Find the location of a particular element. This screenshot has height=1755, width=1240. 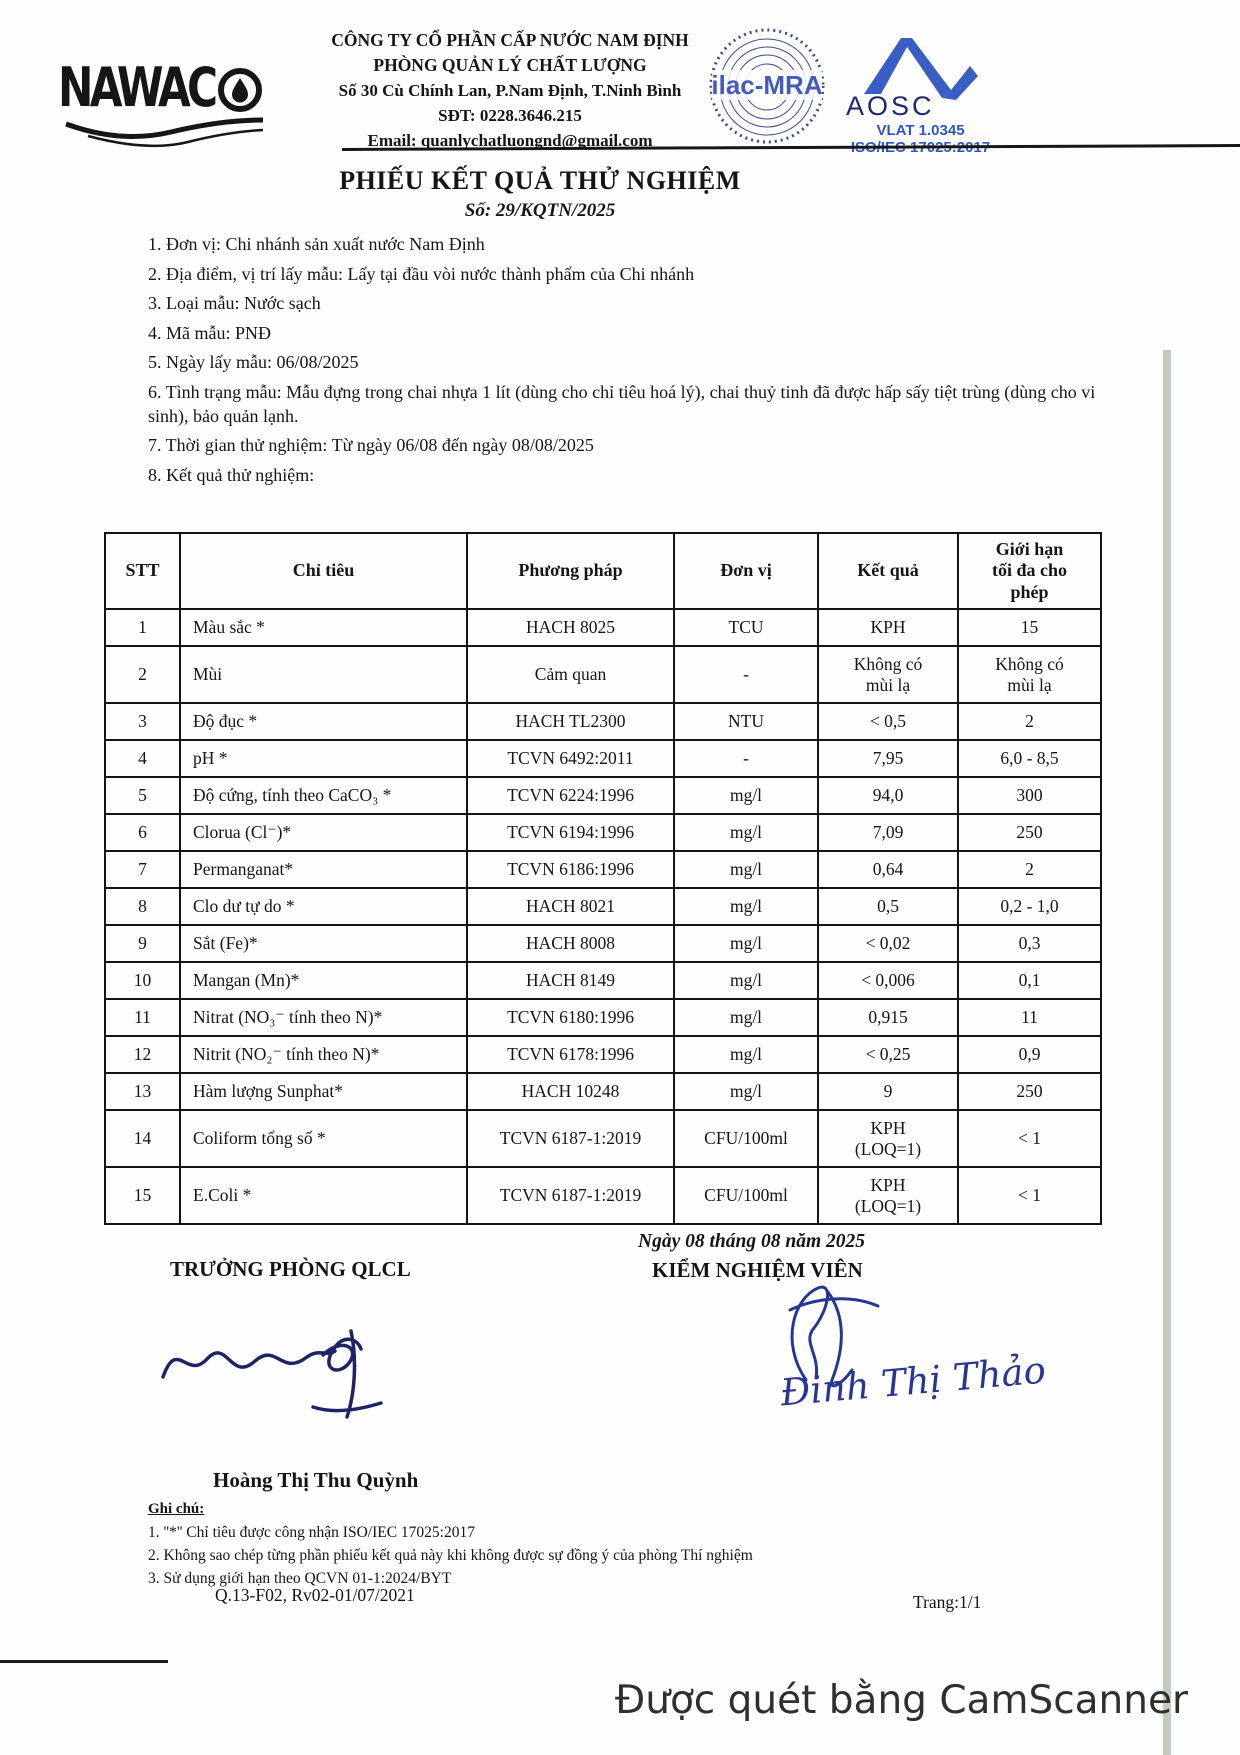

table-cell: TCVN 6186:1996 is located at coordinates (570, 869).